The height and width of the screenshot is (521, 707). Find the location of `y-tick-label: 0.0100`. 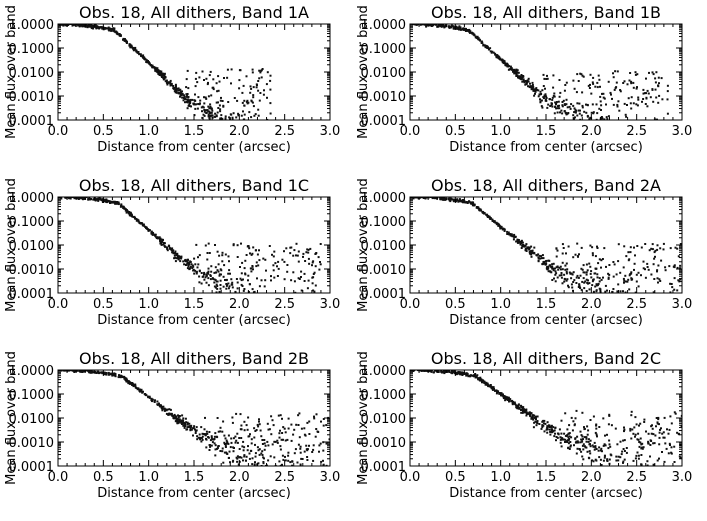

y-tick-label: 0.0100 is located at coordinates (384, 419).